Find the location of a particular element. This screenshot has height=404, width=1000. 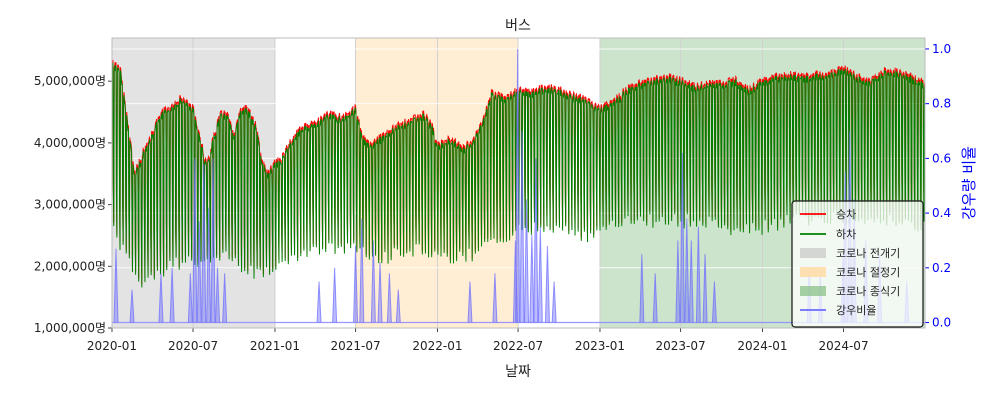

x-tick-label-0: 2020-01 is located at coordinates (112, 346).